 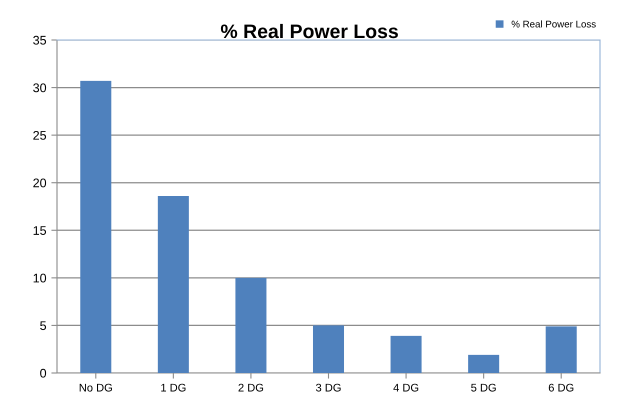 What do you see at coordinates (483, 388) in the screenshot?
I see `x-tick-label: 5 DG` at bounding box center [483, 388].